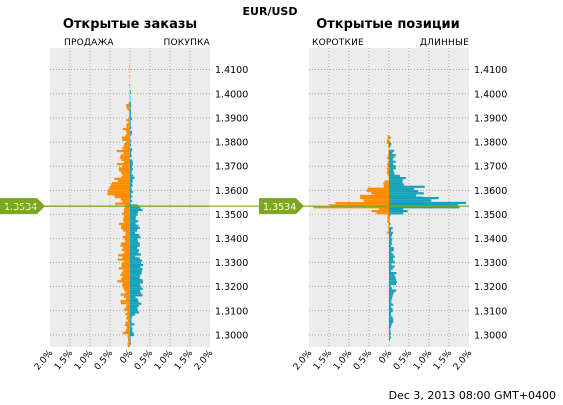  I want to click on y-tick-label: 1.3700, so click(490, 167).